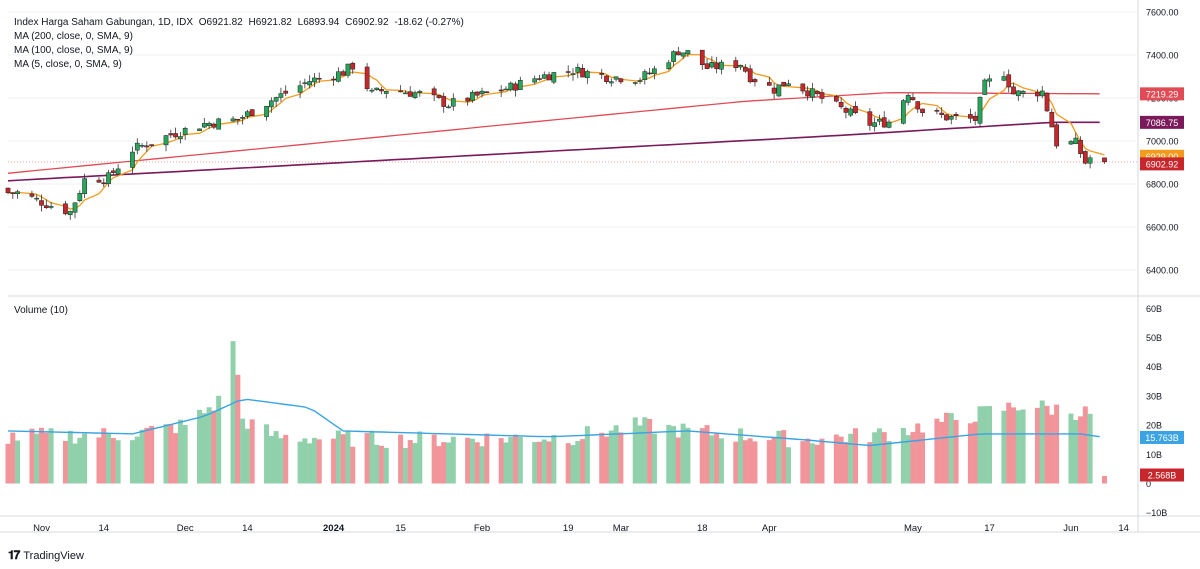 The width and height of the screenshot is (1200, 569). Describe the element at coordinates (553, 151) in the screenshot. I see `ma100-line` at that location.